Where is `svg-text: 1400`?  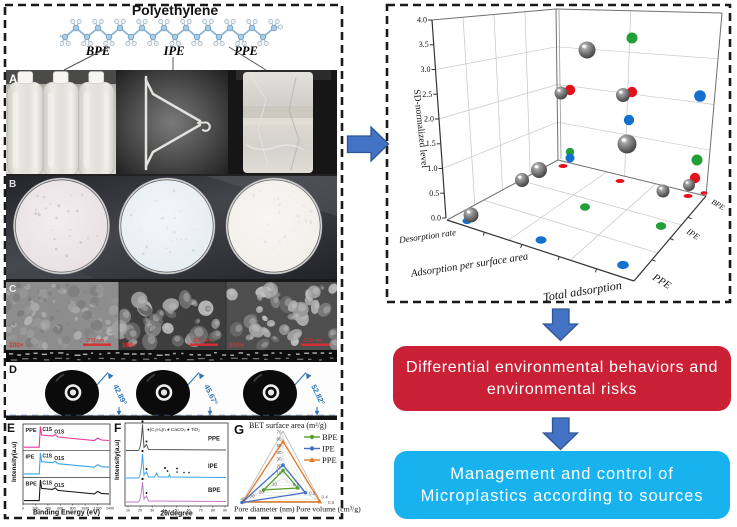 svg-text: 1400 is located at coordinates (110, 509).